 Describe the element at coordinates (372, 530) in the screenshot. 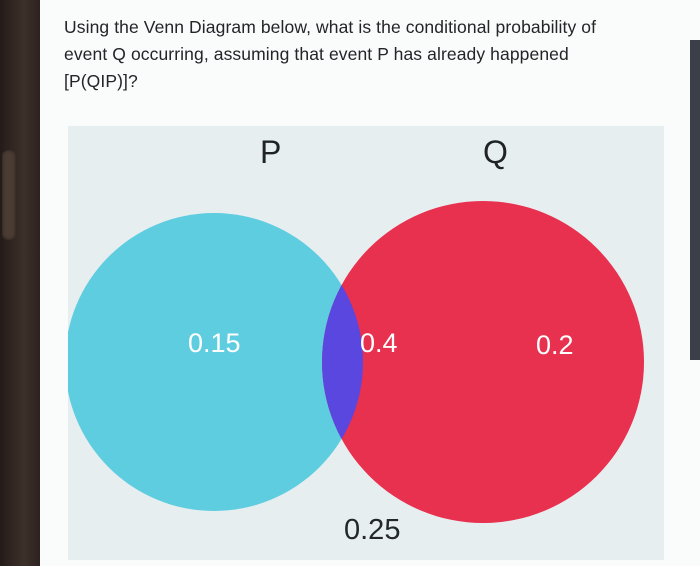

I see `outside-value: 0.25` at that location.